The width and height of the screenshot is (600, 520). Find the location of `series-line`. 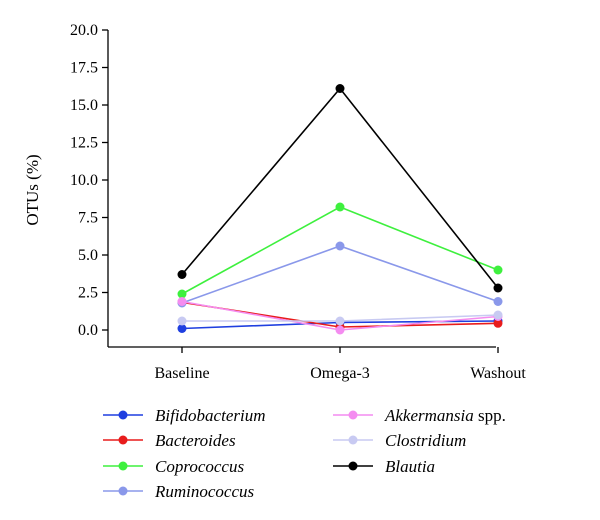

series-line is located at coordinates (340, 274).